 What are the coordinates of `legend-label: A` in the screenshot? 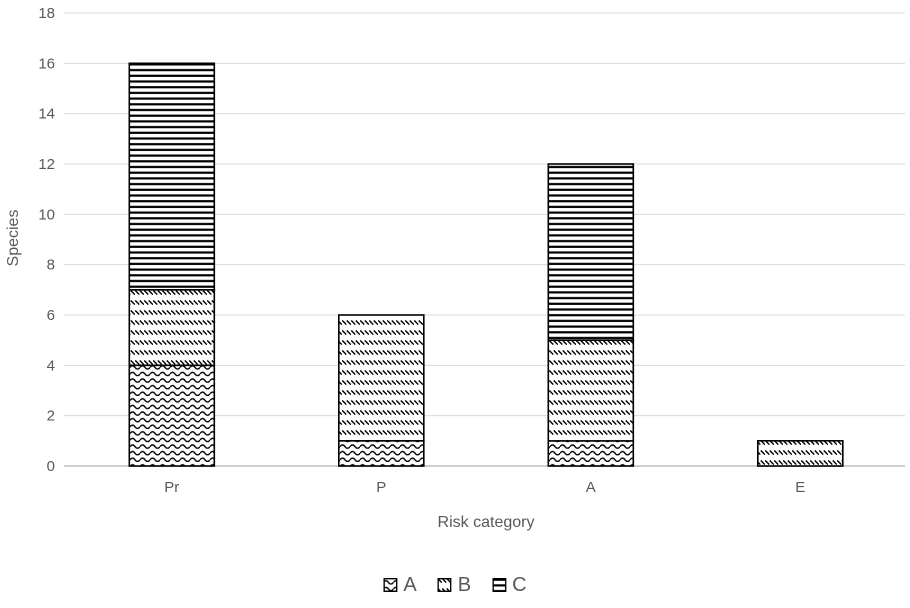 It's located at (410, 585).